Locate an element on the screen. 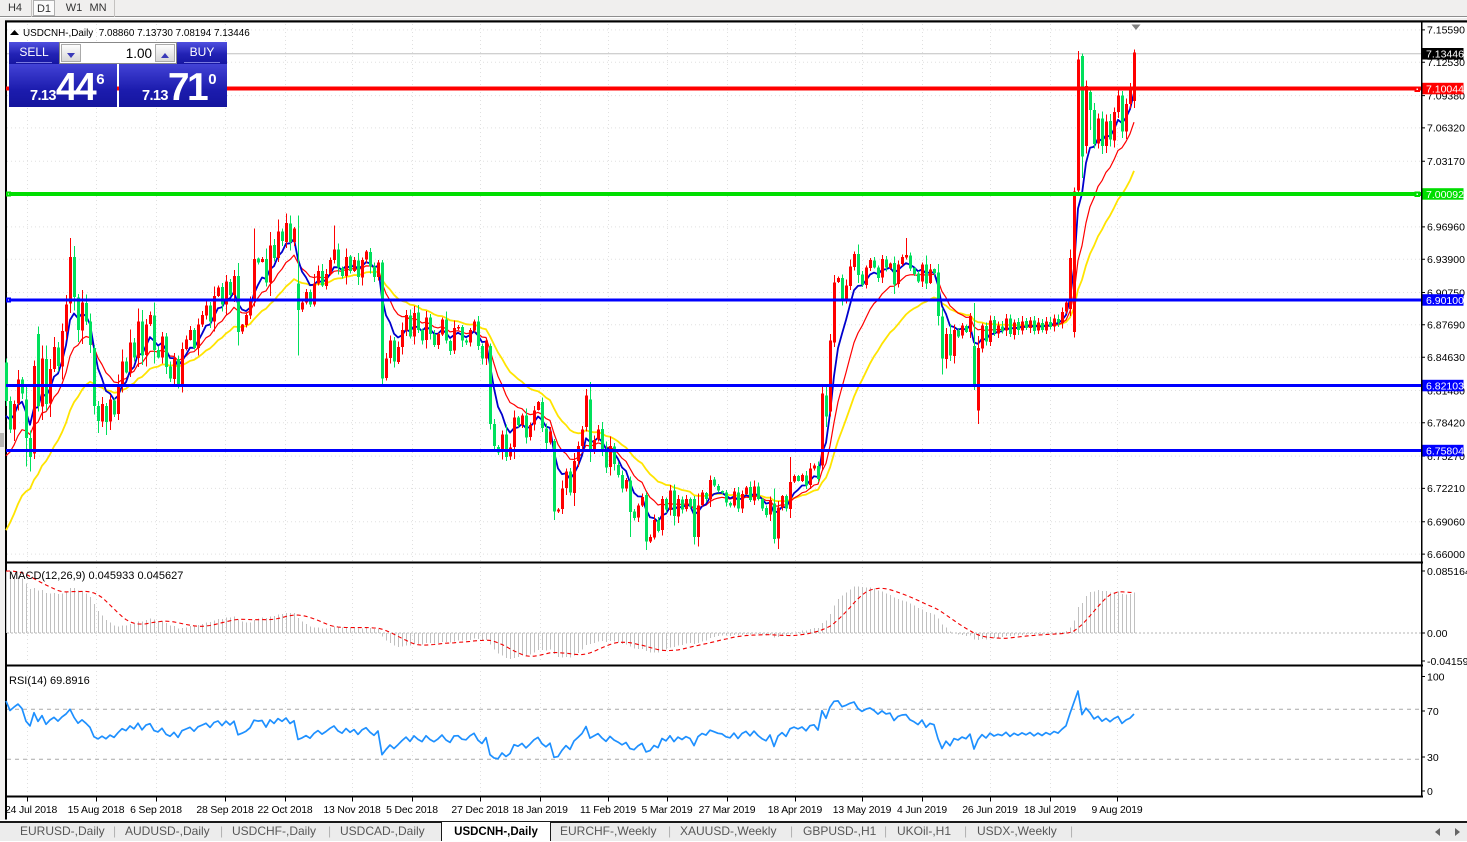 The height and width of the screenshot is (842, 1467). svg-text: 70 is located at coordinates (1433, 712).